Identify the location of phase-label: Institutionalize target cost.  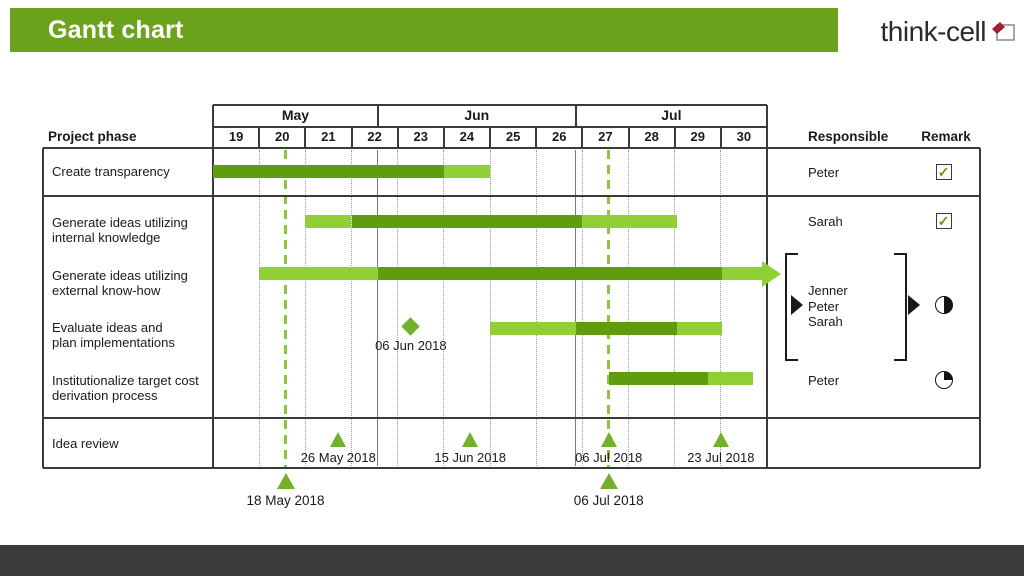
(125, 380).